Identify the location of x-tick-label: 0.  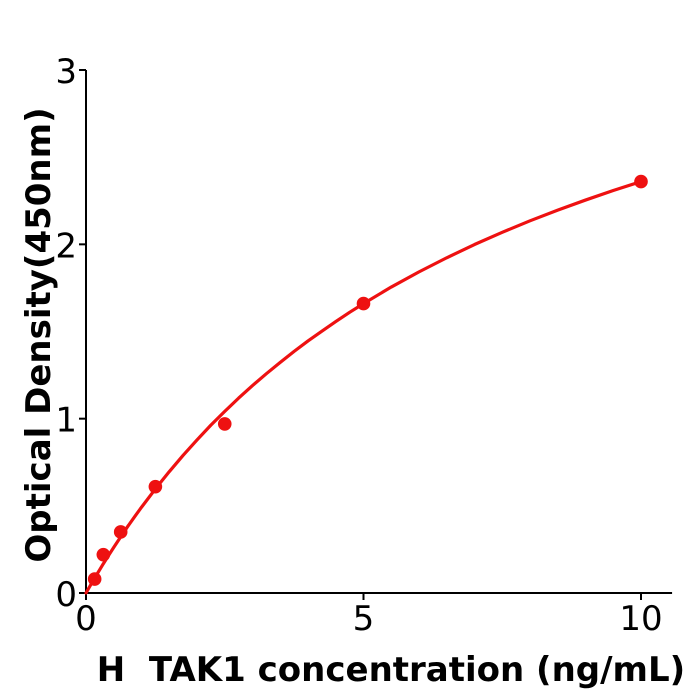
(86, 619).